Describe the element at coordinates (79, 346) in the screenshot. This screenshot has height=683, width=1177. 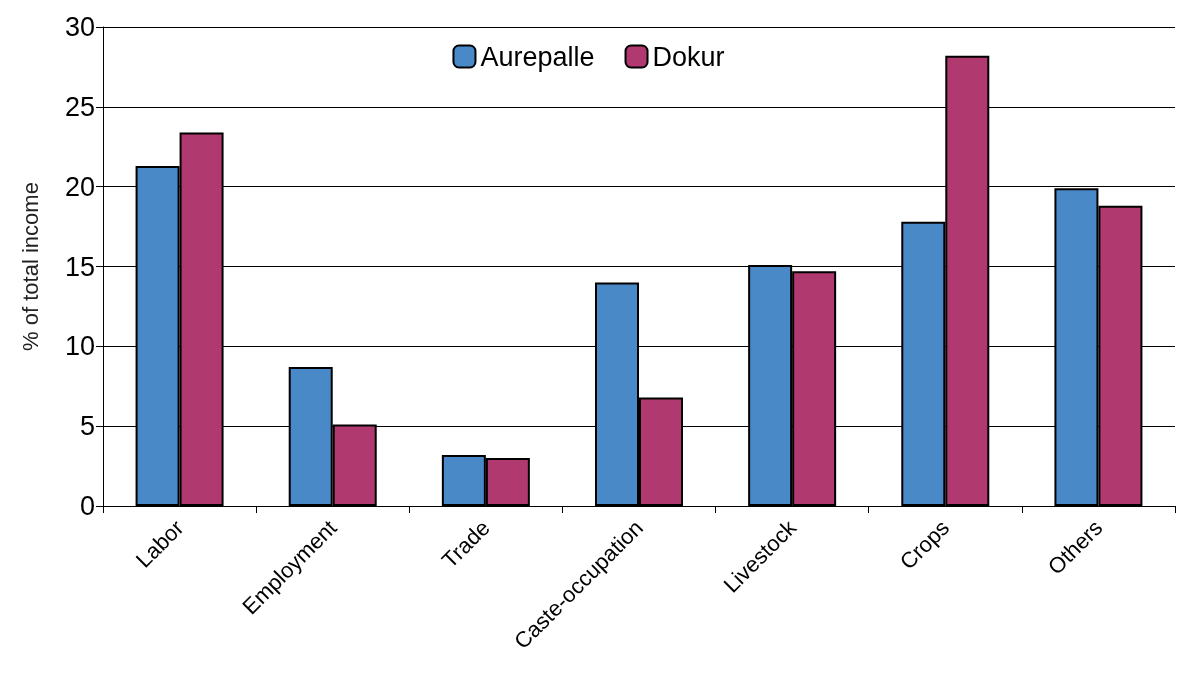
I see `y-tick-label: 10` at that location.